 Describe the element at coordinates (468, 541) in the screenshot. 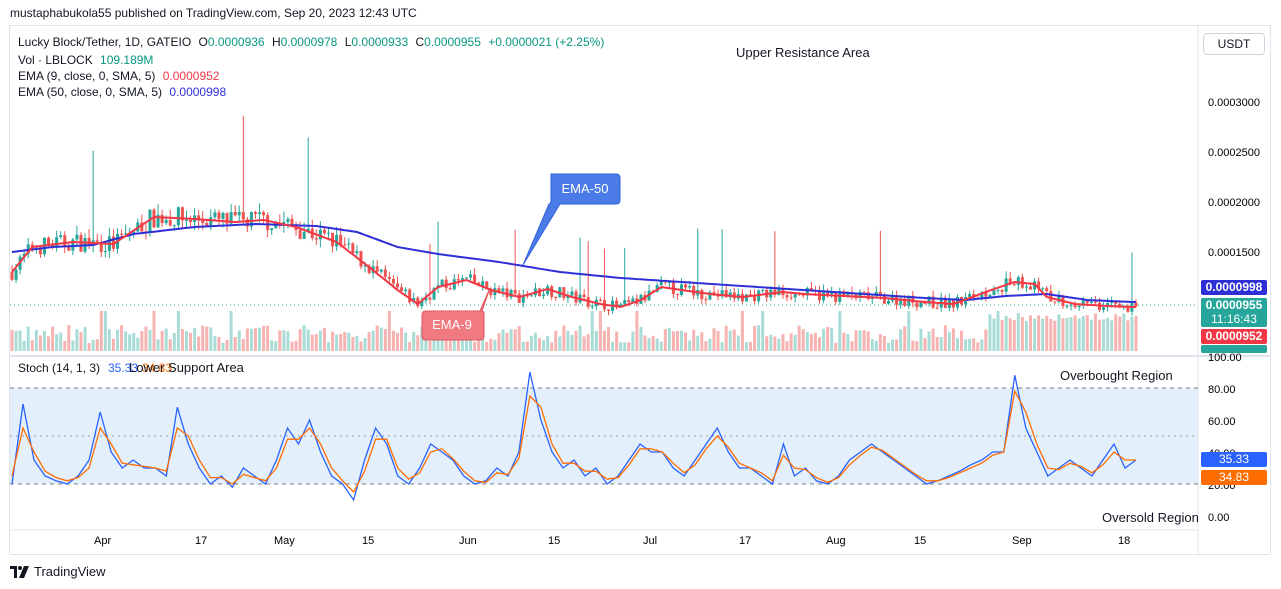

I see `time-tick: Jun` at that location.